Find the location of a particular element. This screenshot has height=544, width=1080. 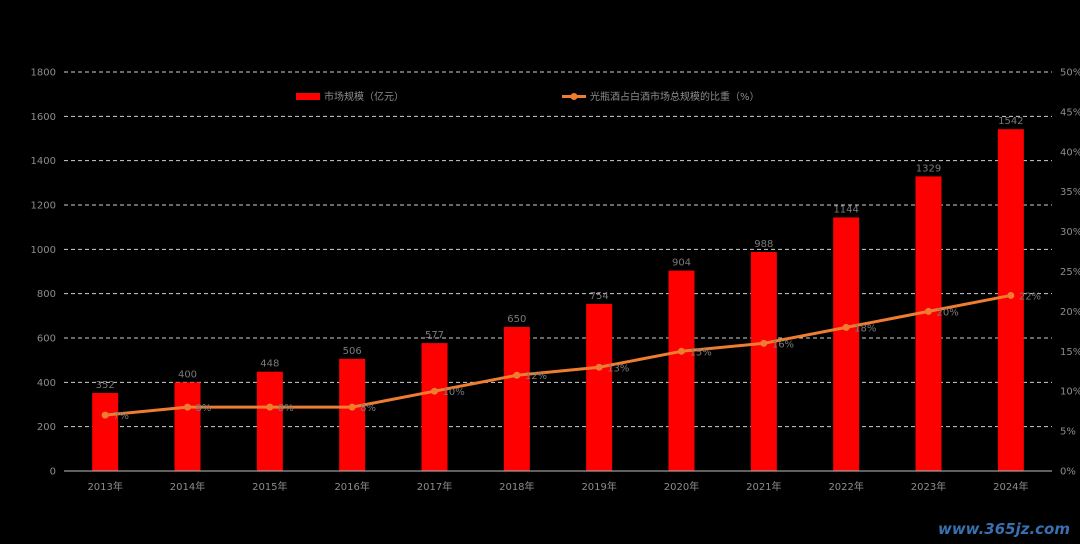

legend-bar-label: 市场规模（亿元） is located at coordinates (364, 96).